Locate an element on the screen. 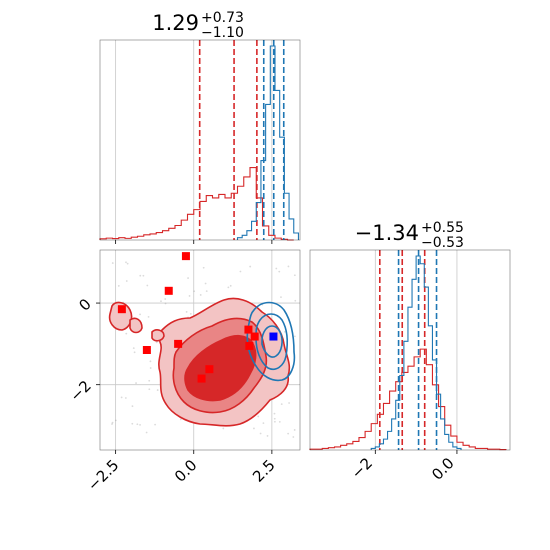 Image resolution: width=550 pixels, height=550 pixels. marginal-2-title-minus: −0.53 is located at coordinates (442, 243).